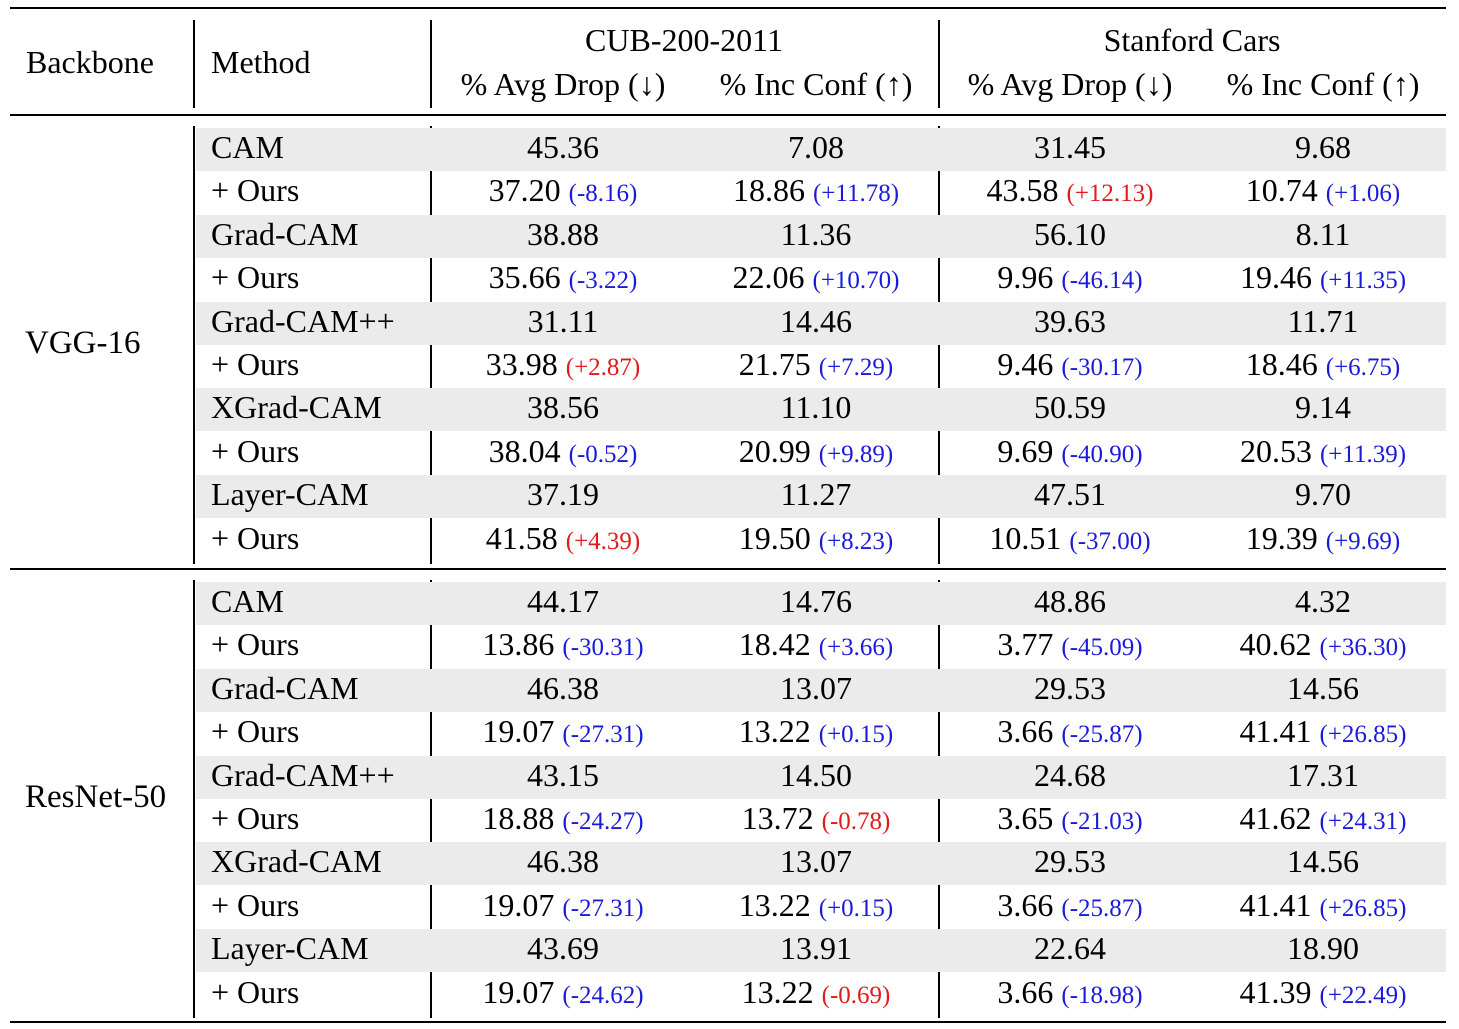 The width and height of the screenshot is (1459, 1029). What do you see at coordinates (1022, 190) in the screenshot?
I see `value: 43.58` at bounding box center [1022, 190].